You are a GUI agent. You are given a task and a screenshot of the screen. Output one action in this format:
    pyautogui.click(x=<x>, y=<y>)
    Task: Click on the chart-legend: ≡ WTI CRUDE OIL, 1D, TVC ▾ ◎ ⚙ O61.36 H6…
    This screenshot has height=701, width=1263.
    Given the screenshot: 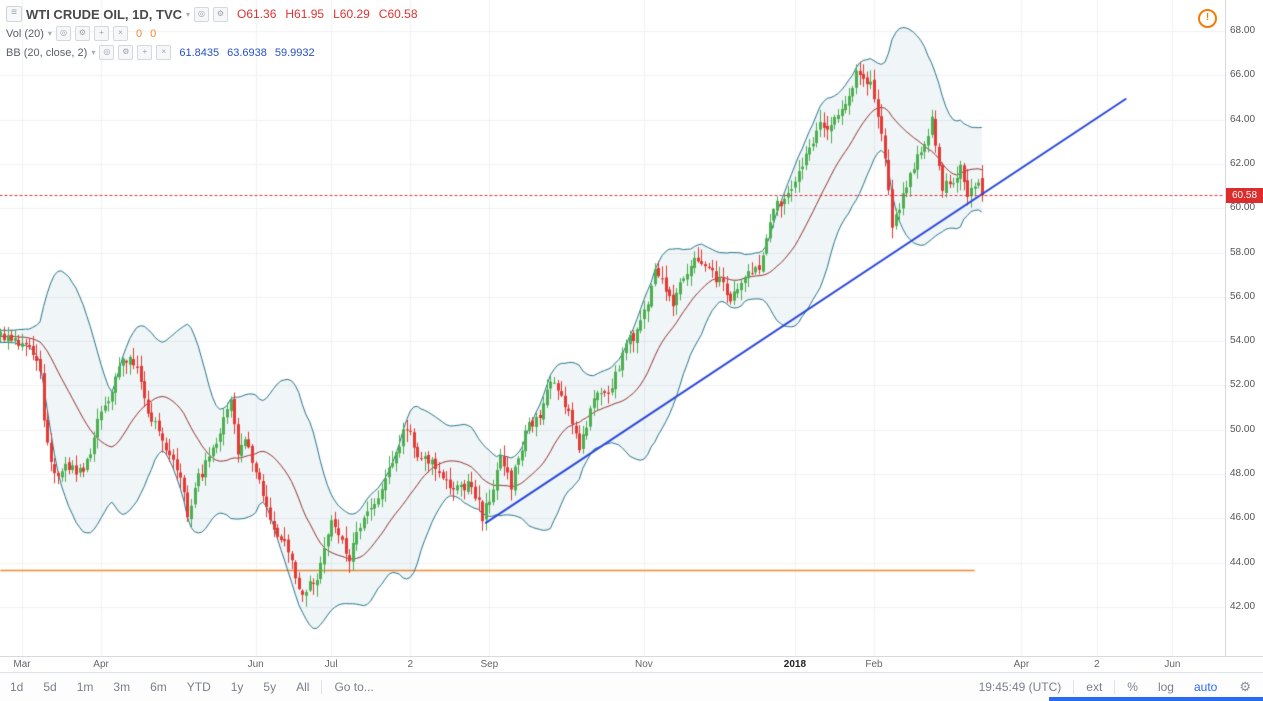 What is the action you would take?
    pyautogui.click(x=212, y=35)
    